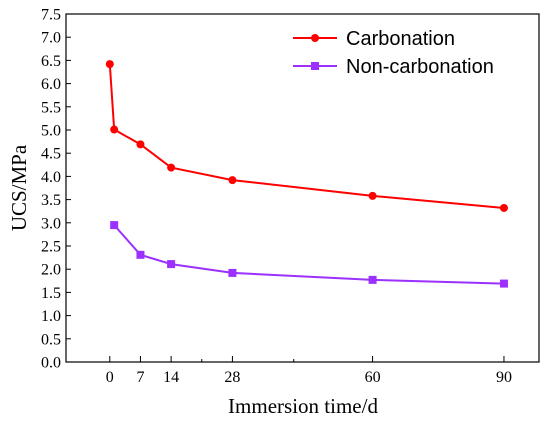 This screenshot has height=424, width=550. Describe the element at coordinates (51, 15) in the screenshot. I see `y-tick-label: 7.5` at that location.